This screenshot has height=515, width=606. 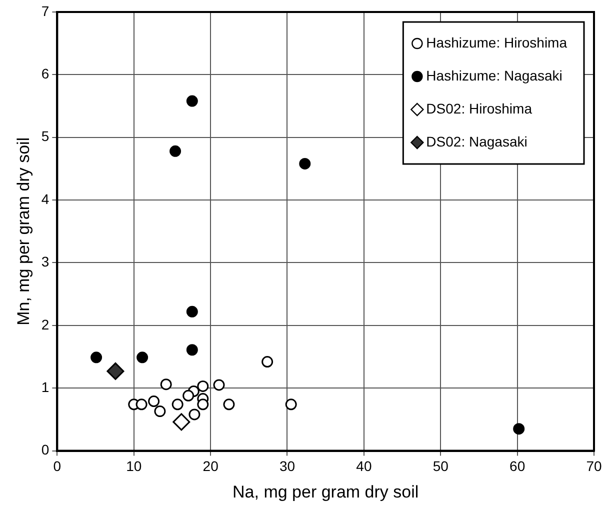 What do you see at coordinates (440, 466) in the screenshot?
I see `x-tick-label: 50` at bounding box center [440, 466].